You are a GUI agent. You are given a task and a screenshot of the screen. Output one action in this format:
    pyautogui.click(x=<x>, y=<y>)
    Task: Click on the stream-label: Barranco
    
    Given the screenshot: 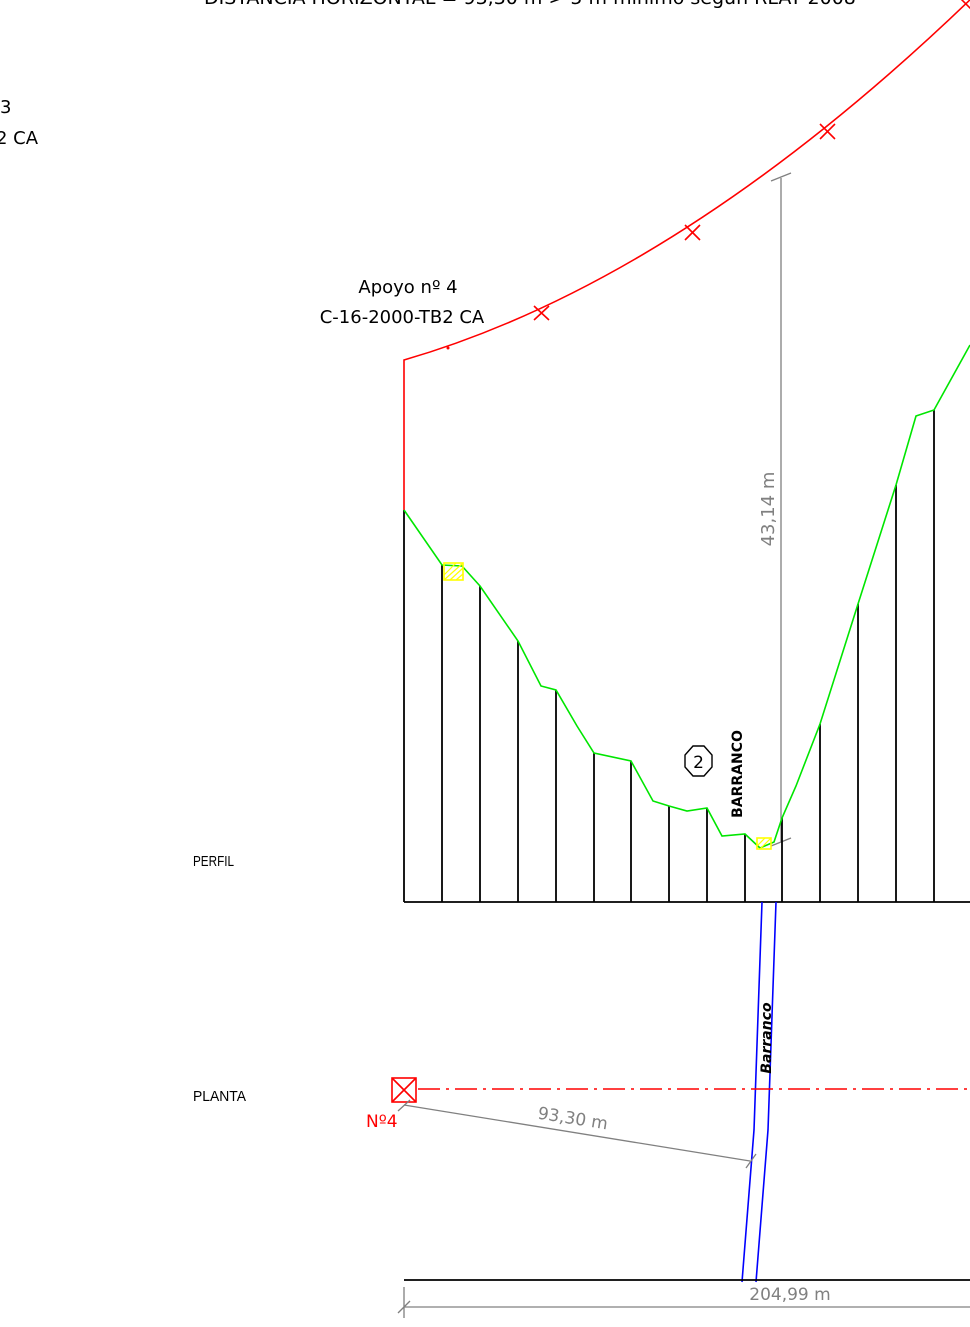 What is the action you would take?
    pyautogui.click(x=767, y=1038)
    